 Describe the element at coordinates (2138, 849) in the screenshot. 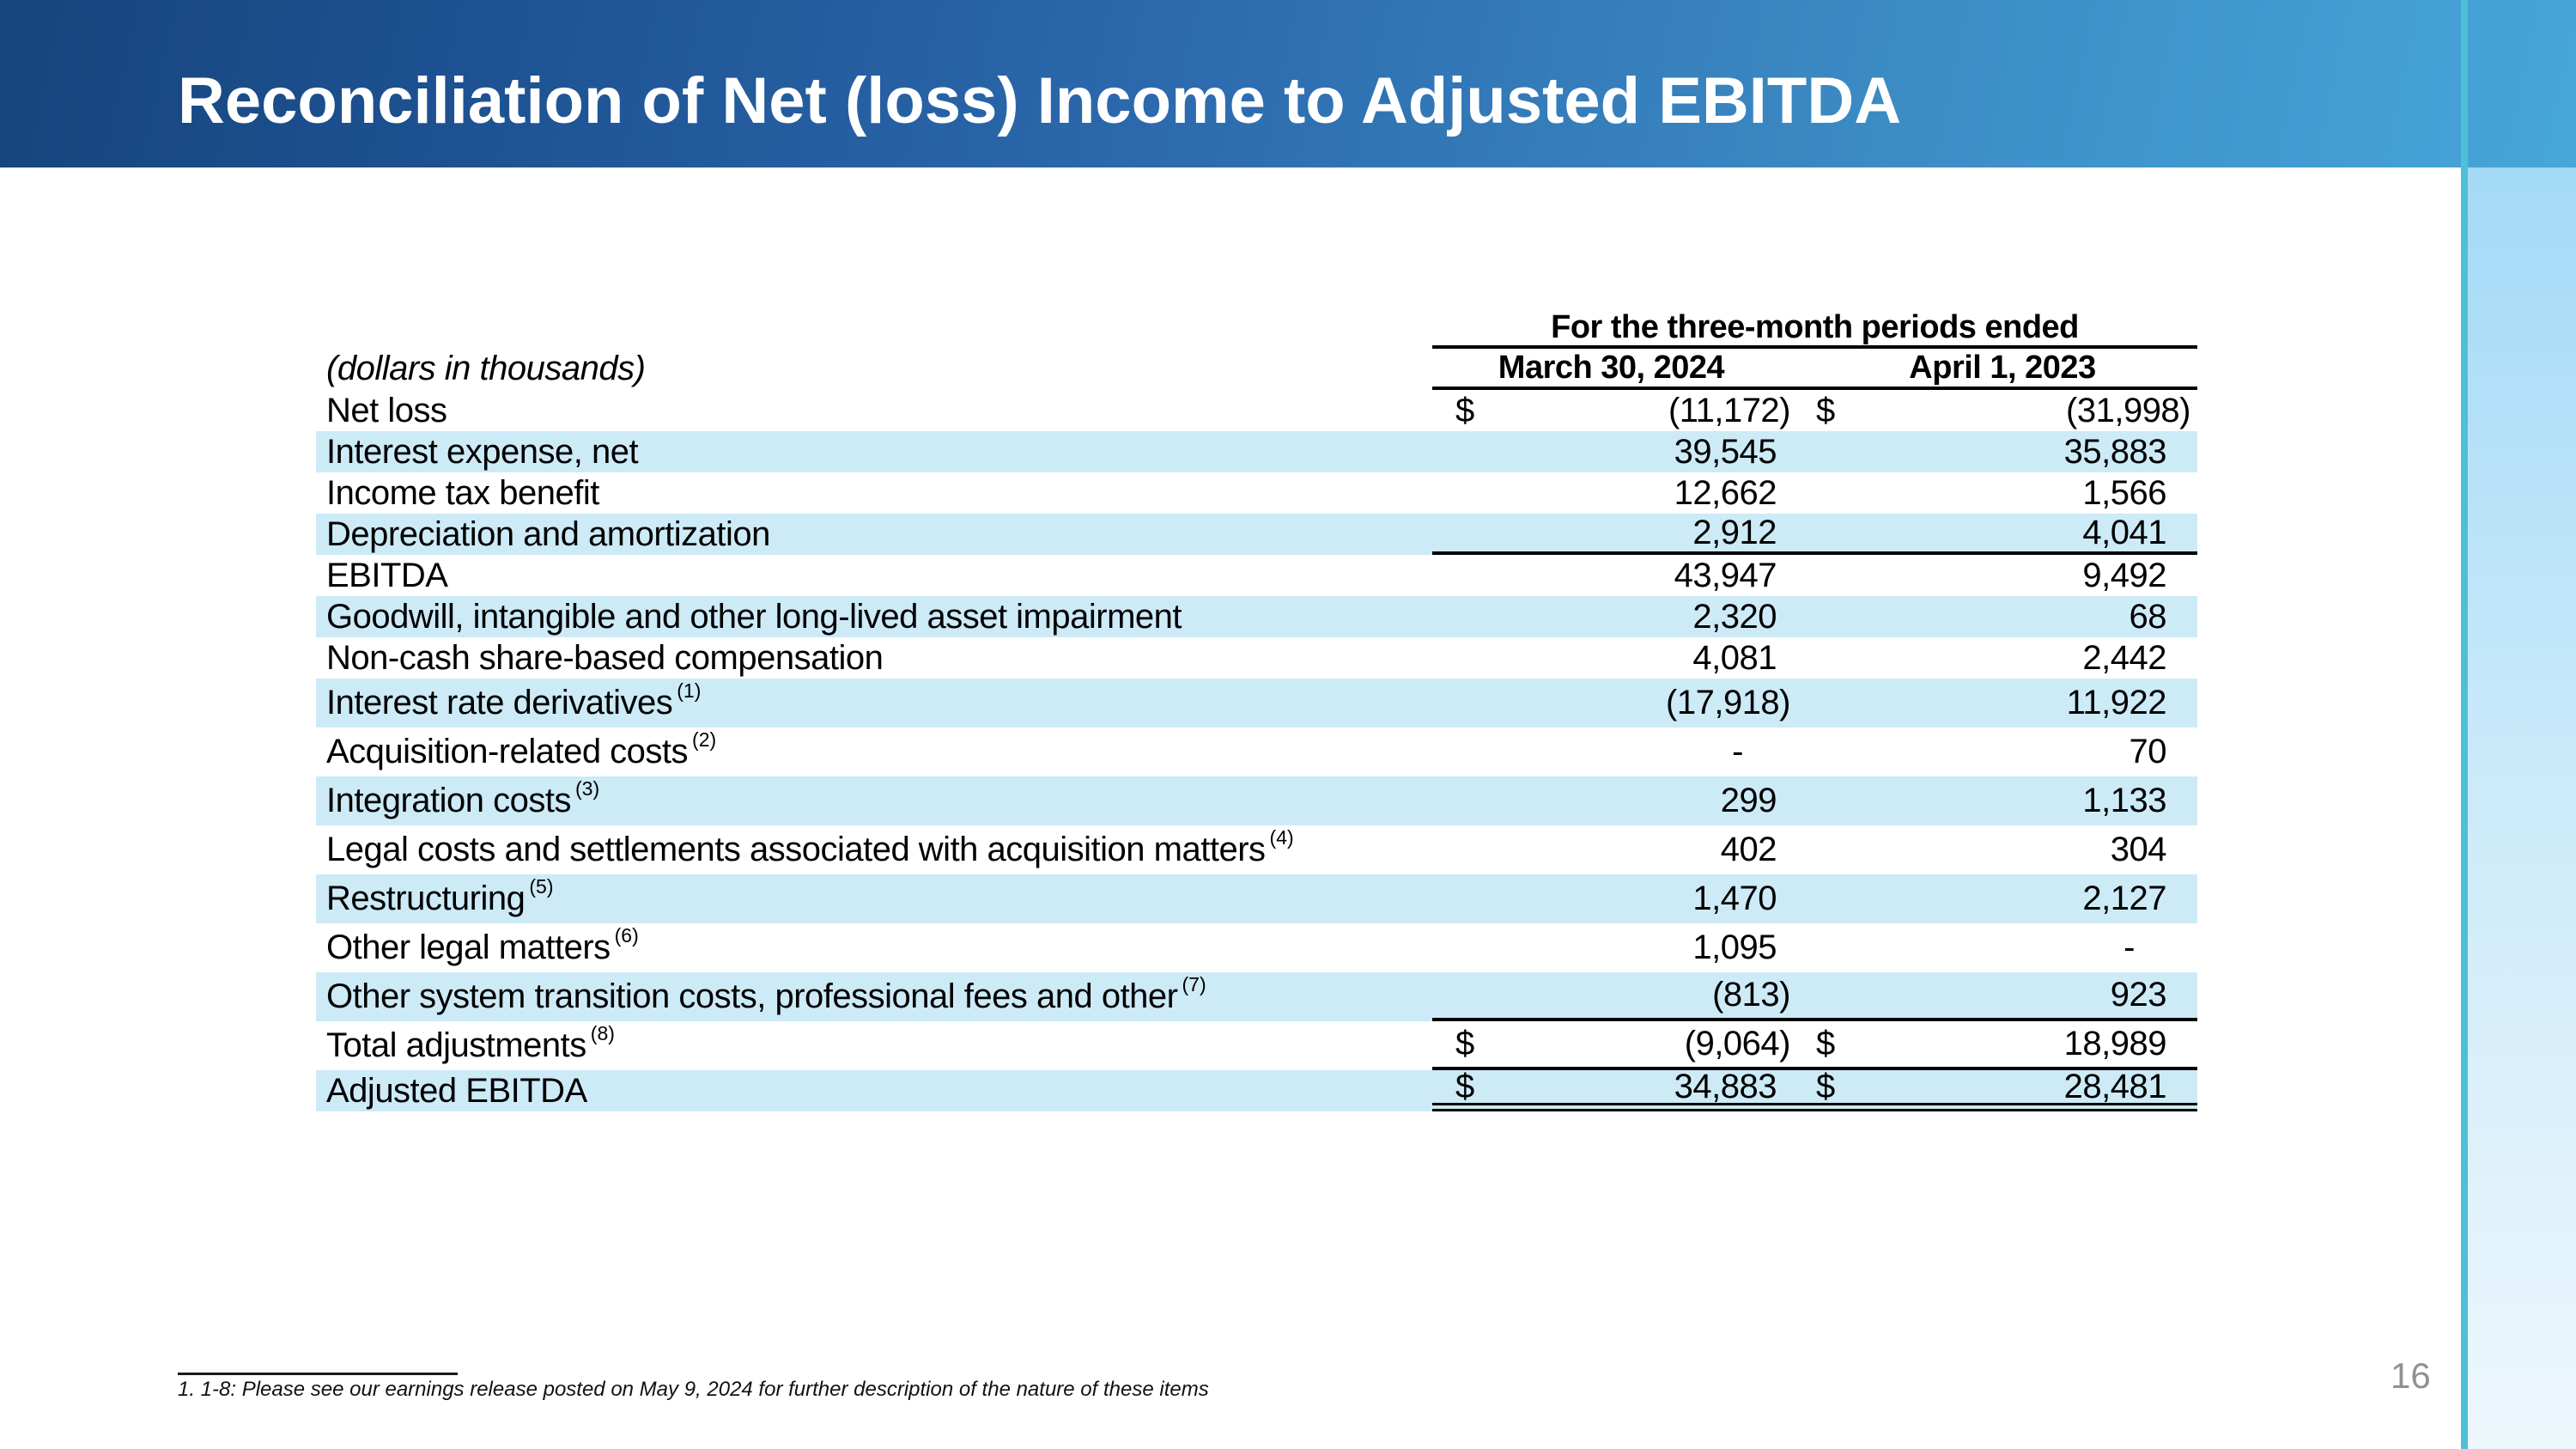

I see `row-value-2023: 304` at that location.